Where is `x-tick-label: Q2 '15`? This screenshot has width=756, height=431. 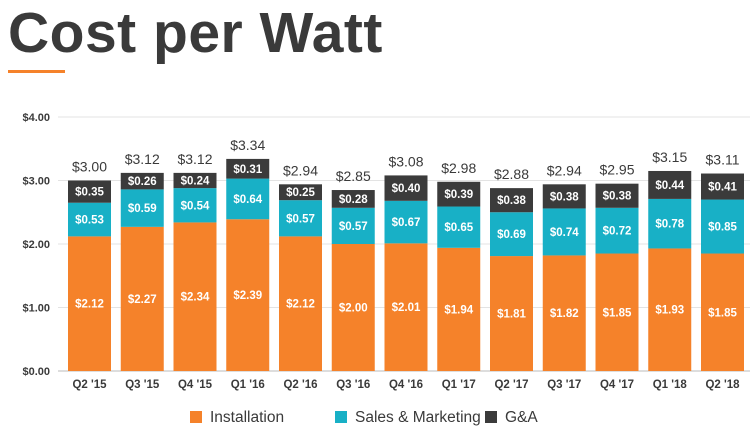
x-tick-label: Q2 '15 is located at coordinates (89, 385).